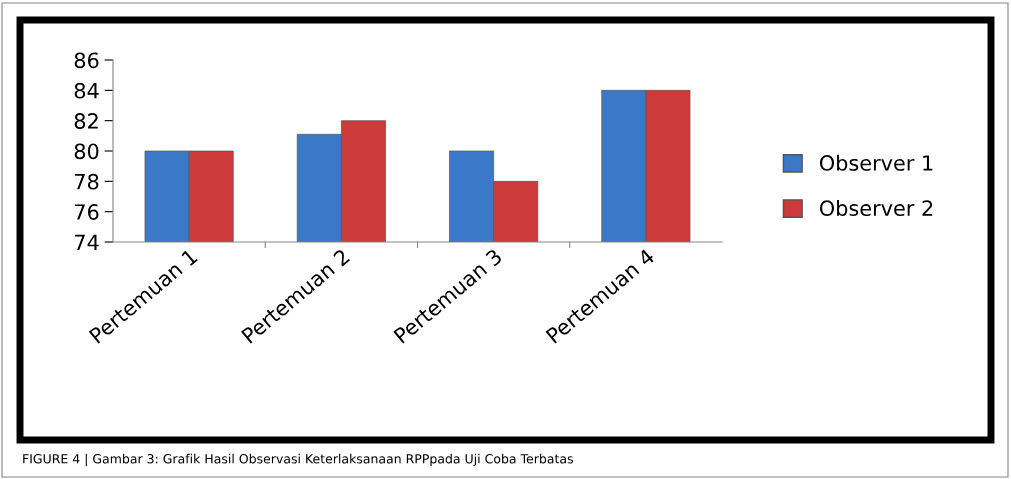 This screenshot has height=479, width=1011. I want to click on y-tick-label: 74, so click(87, 242).